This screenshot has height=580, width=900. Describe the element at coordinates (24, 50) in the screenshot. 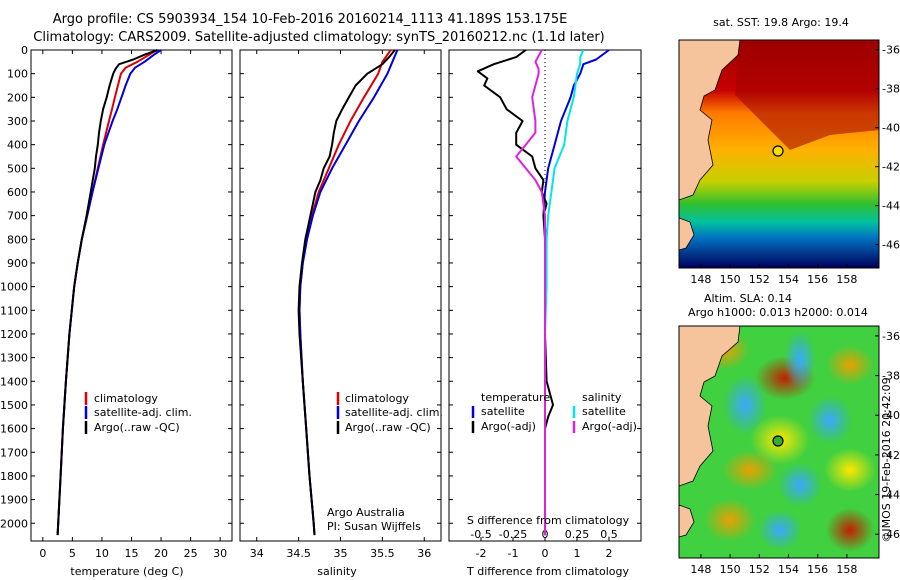

I see `depth-tick-label: 0` at that location.